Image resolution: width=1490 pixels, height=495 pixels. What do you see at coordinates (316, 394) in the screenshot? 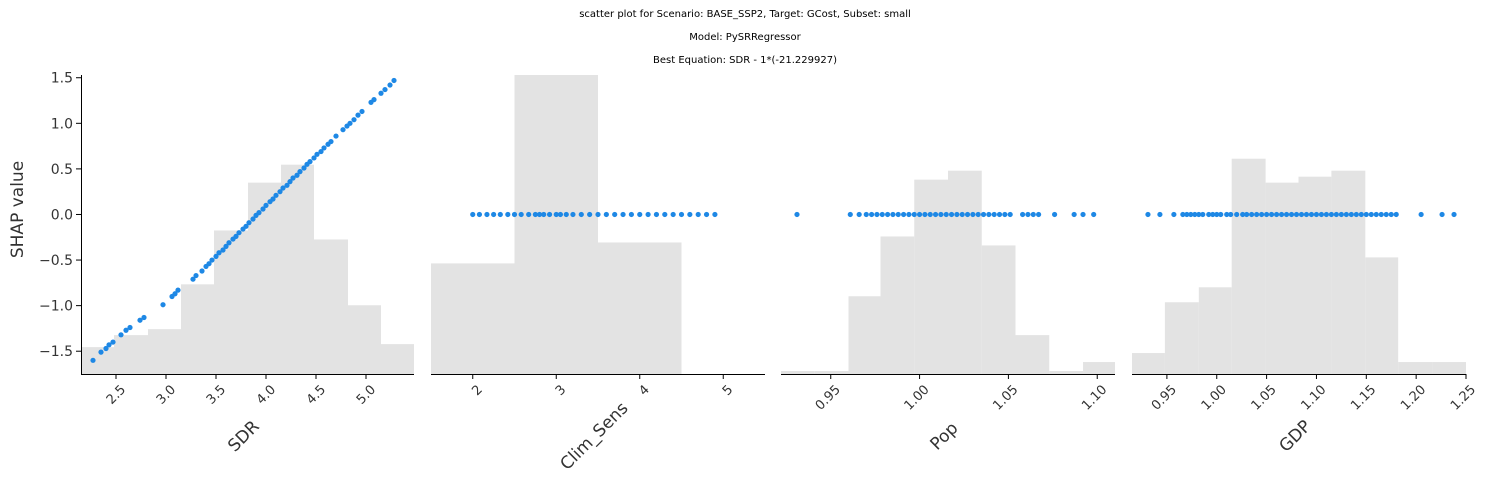
I see `panel-1-x-tick-label: 4.5` at bounding box center [316, 394].